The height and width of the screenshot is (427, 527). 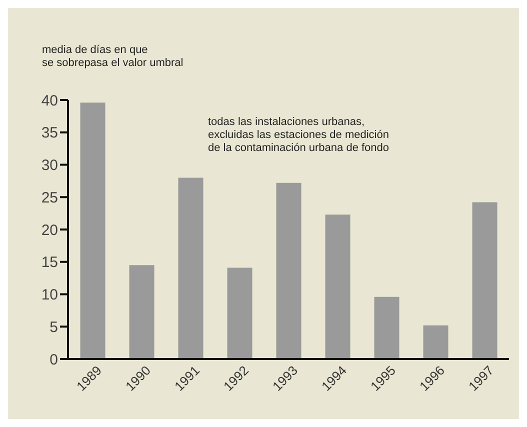 What do you see at coordinates (54, 359) in the screenshot?
I see `y-tick-label: 0` at bounding box center [54, 359].